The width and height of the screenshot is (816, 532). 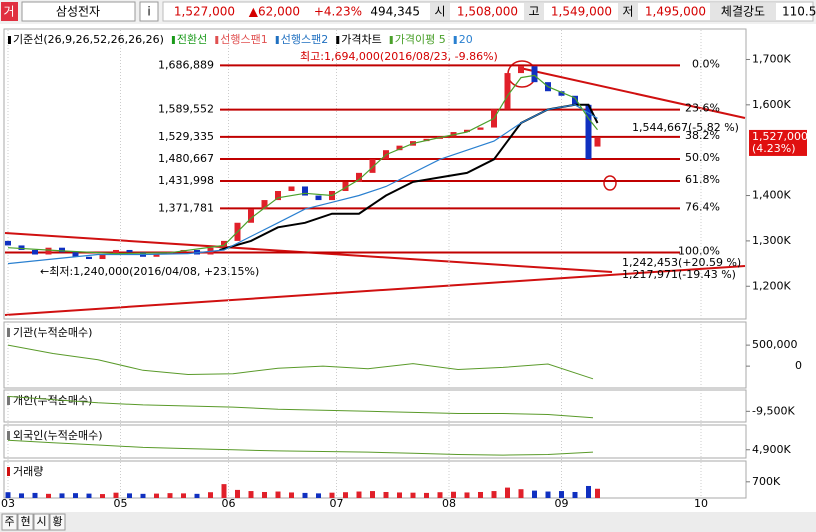 What do you see at coordinates (562, 503) in the screenshot?
I see `x-tick-label: 09` at bounding box center [562, 503].